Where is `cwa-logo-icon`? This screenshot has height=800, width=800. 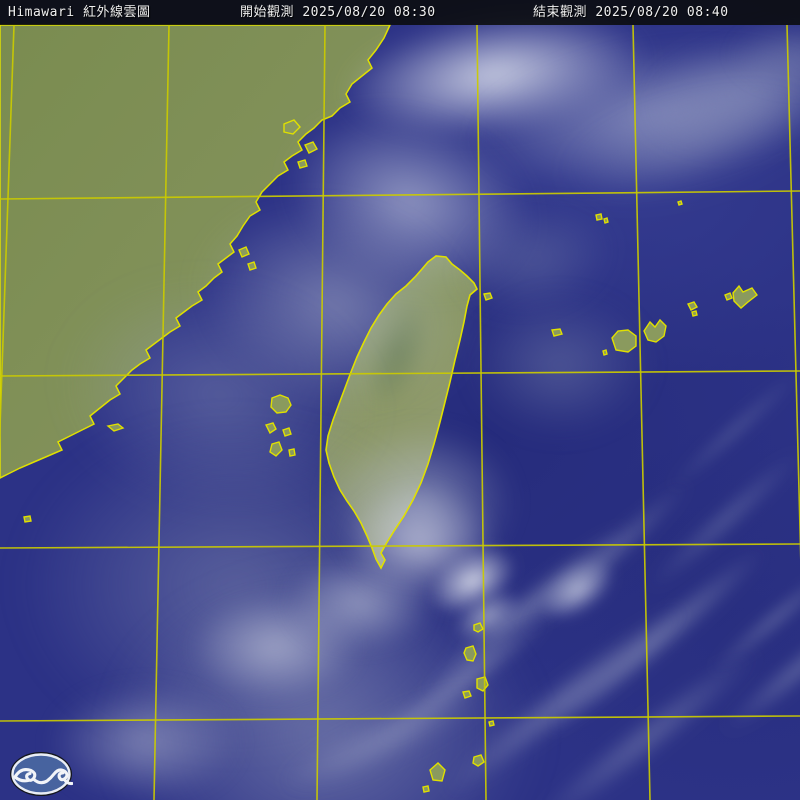 cwa-logo-icon is located at coordinates (41, 774).